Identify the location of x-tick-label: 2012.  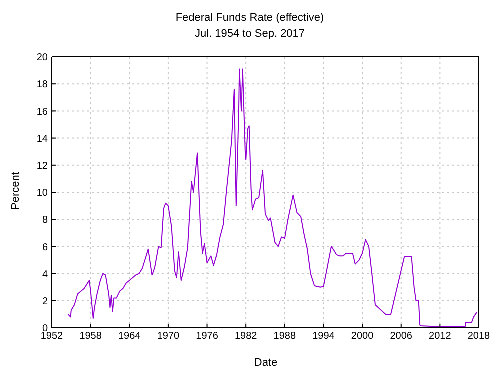
(440, 336).